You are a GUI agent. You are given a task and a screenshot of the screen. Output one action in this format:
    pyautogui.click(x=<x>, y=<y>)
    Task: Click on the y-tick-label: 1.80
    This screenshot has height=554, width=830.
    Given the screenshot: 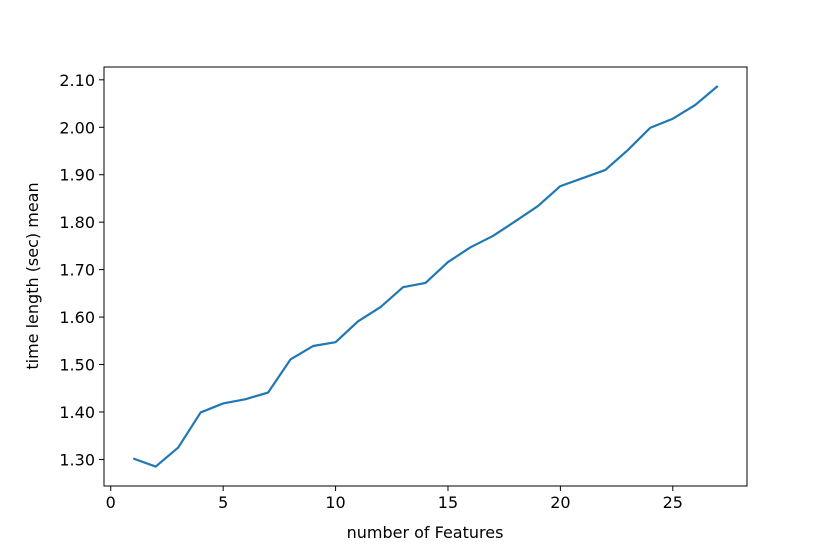 What is the action you would take?
    pyautogui.click(x=77, y=222)
    